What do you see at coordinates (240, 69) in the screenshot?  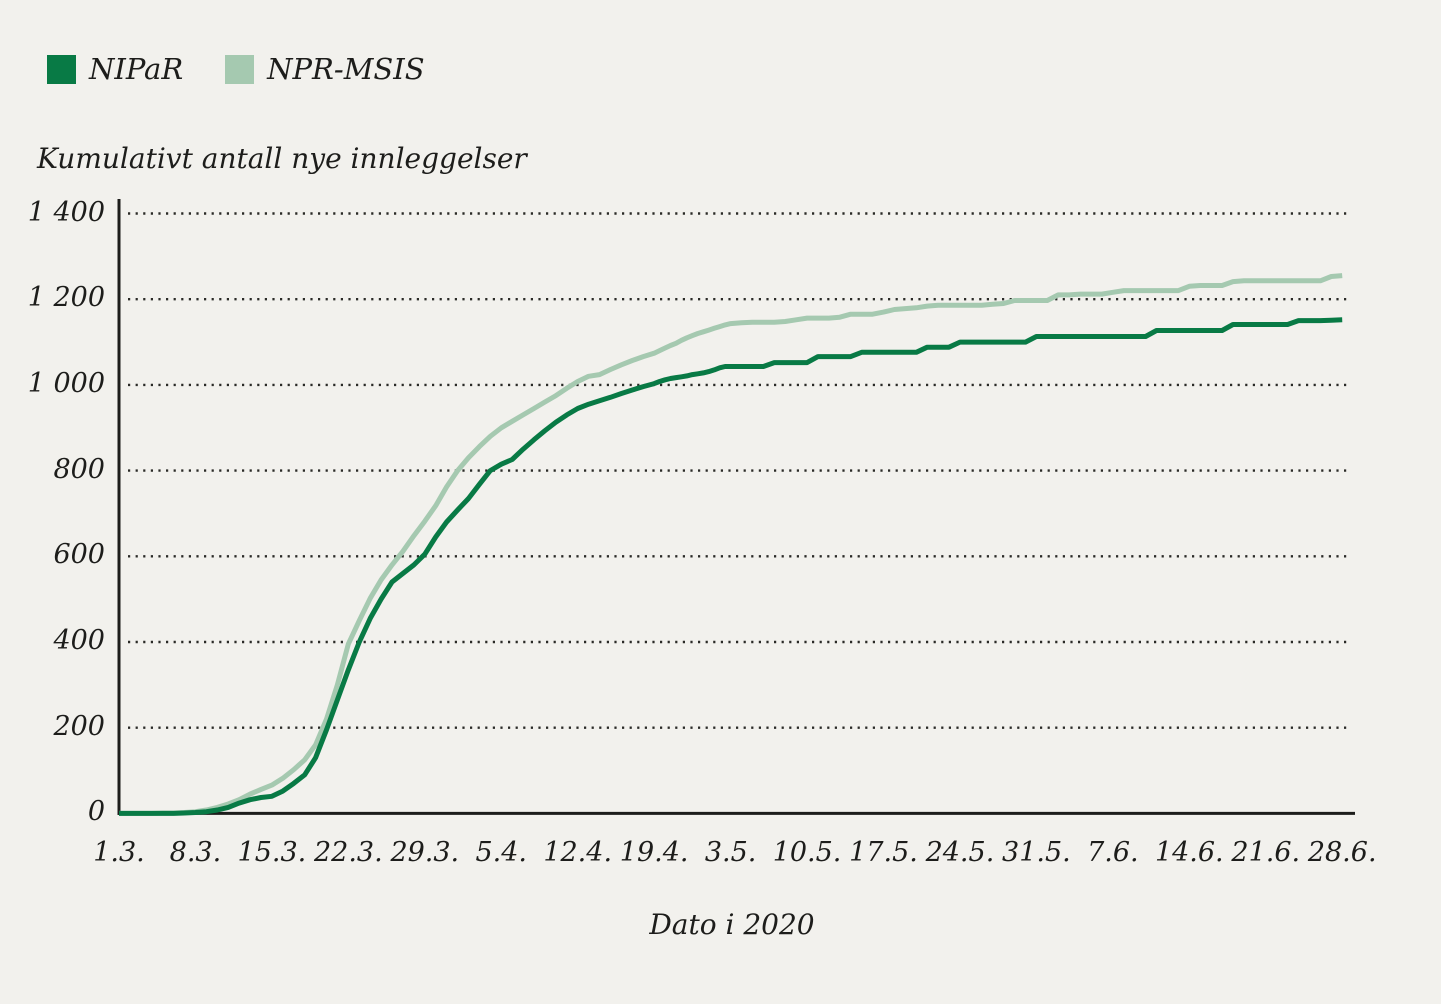 I see `legend-swatch-npr-msis` at bounding box center [240, 69].